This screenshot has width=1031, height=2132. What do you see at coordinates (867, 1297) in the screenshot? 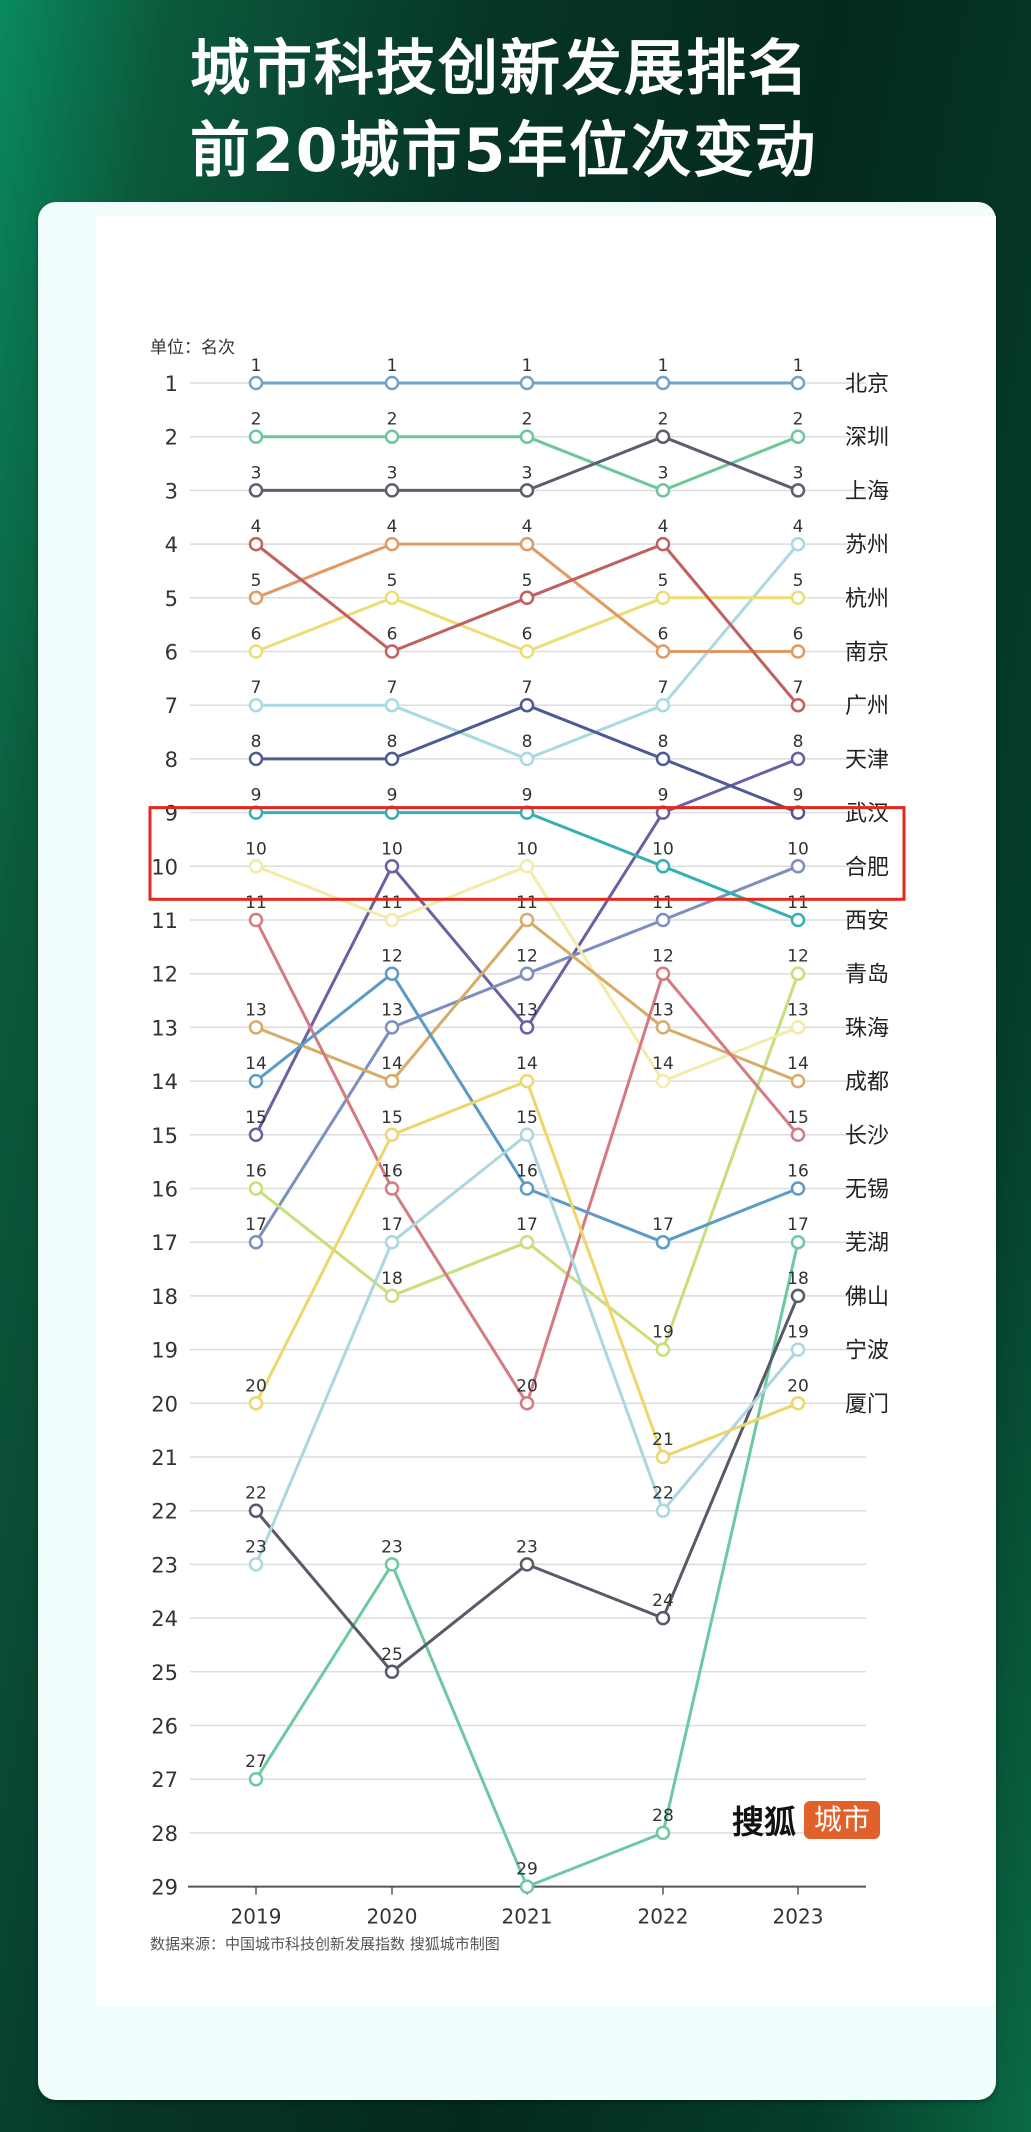
I see `series-end-label: 佛山` at bounding box center [867, 1297].